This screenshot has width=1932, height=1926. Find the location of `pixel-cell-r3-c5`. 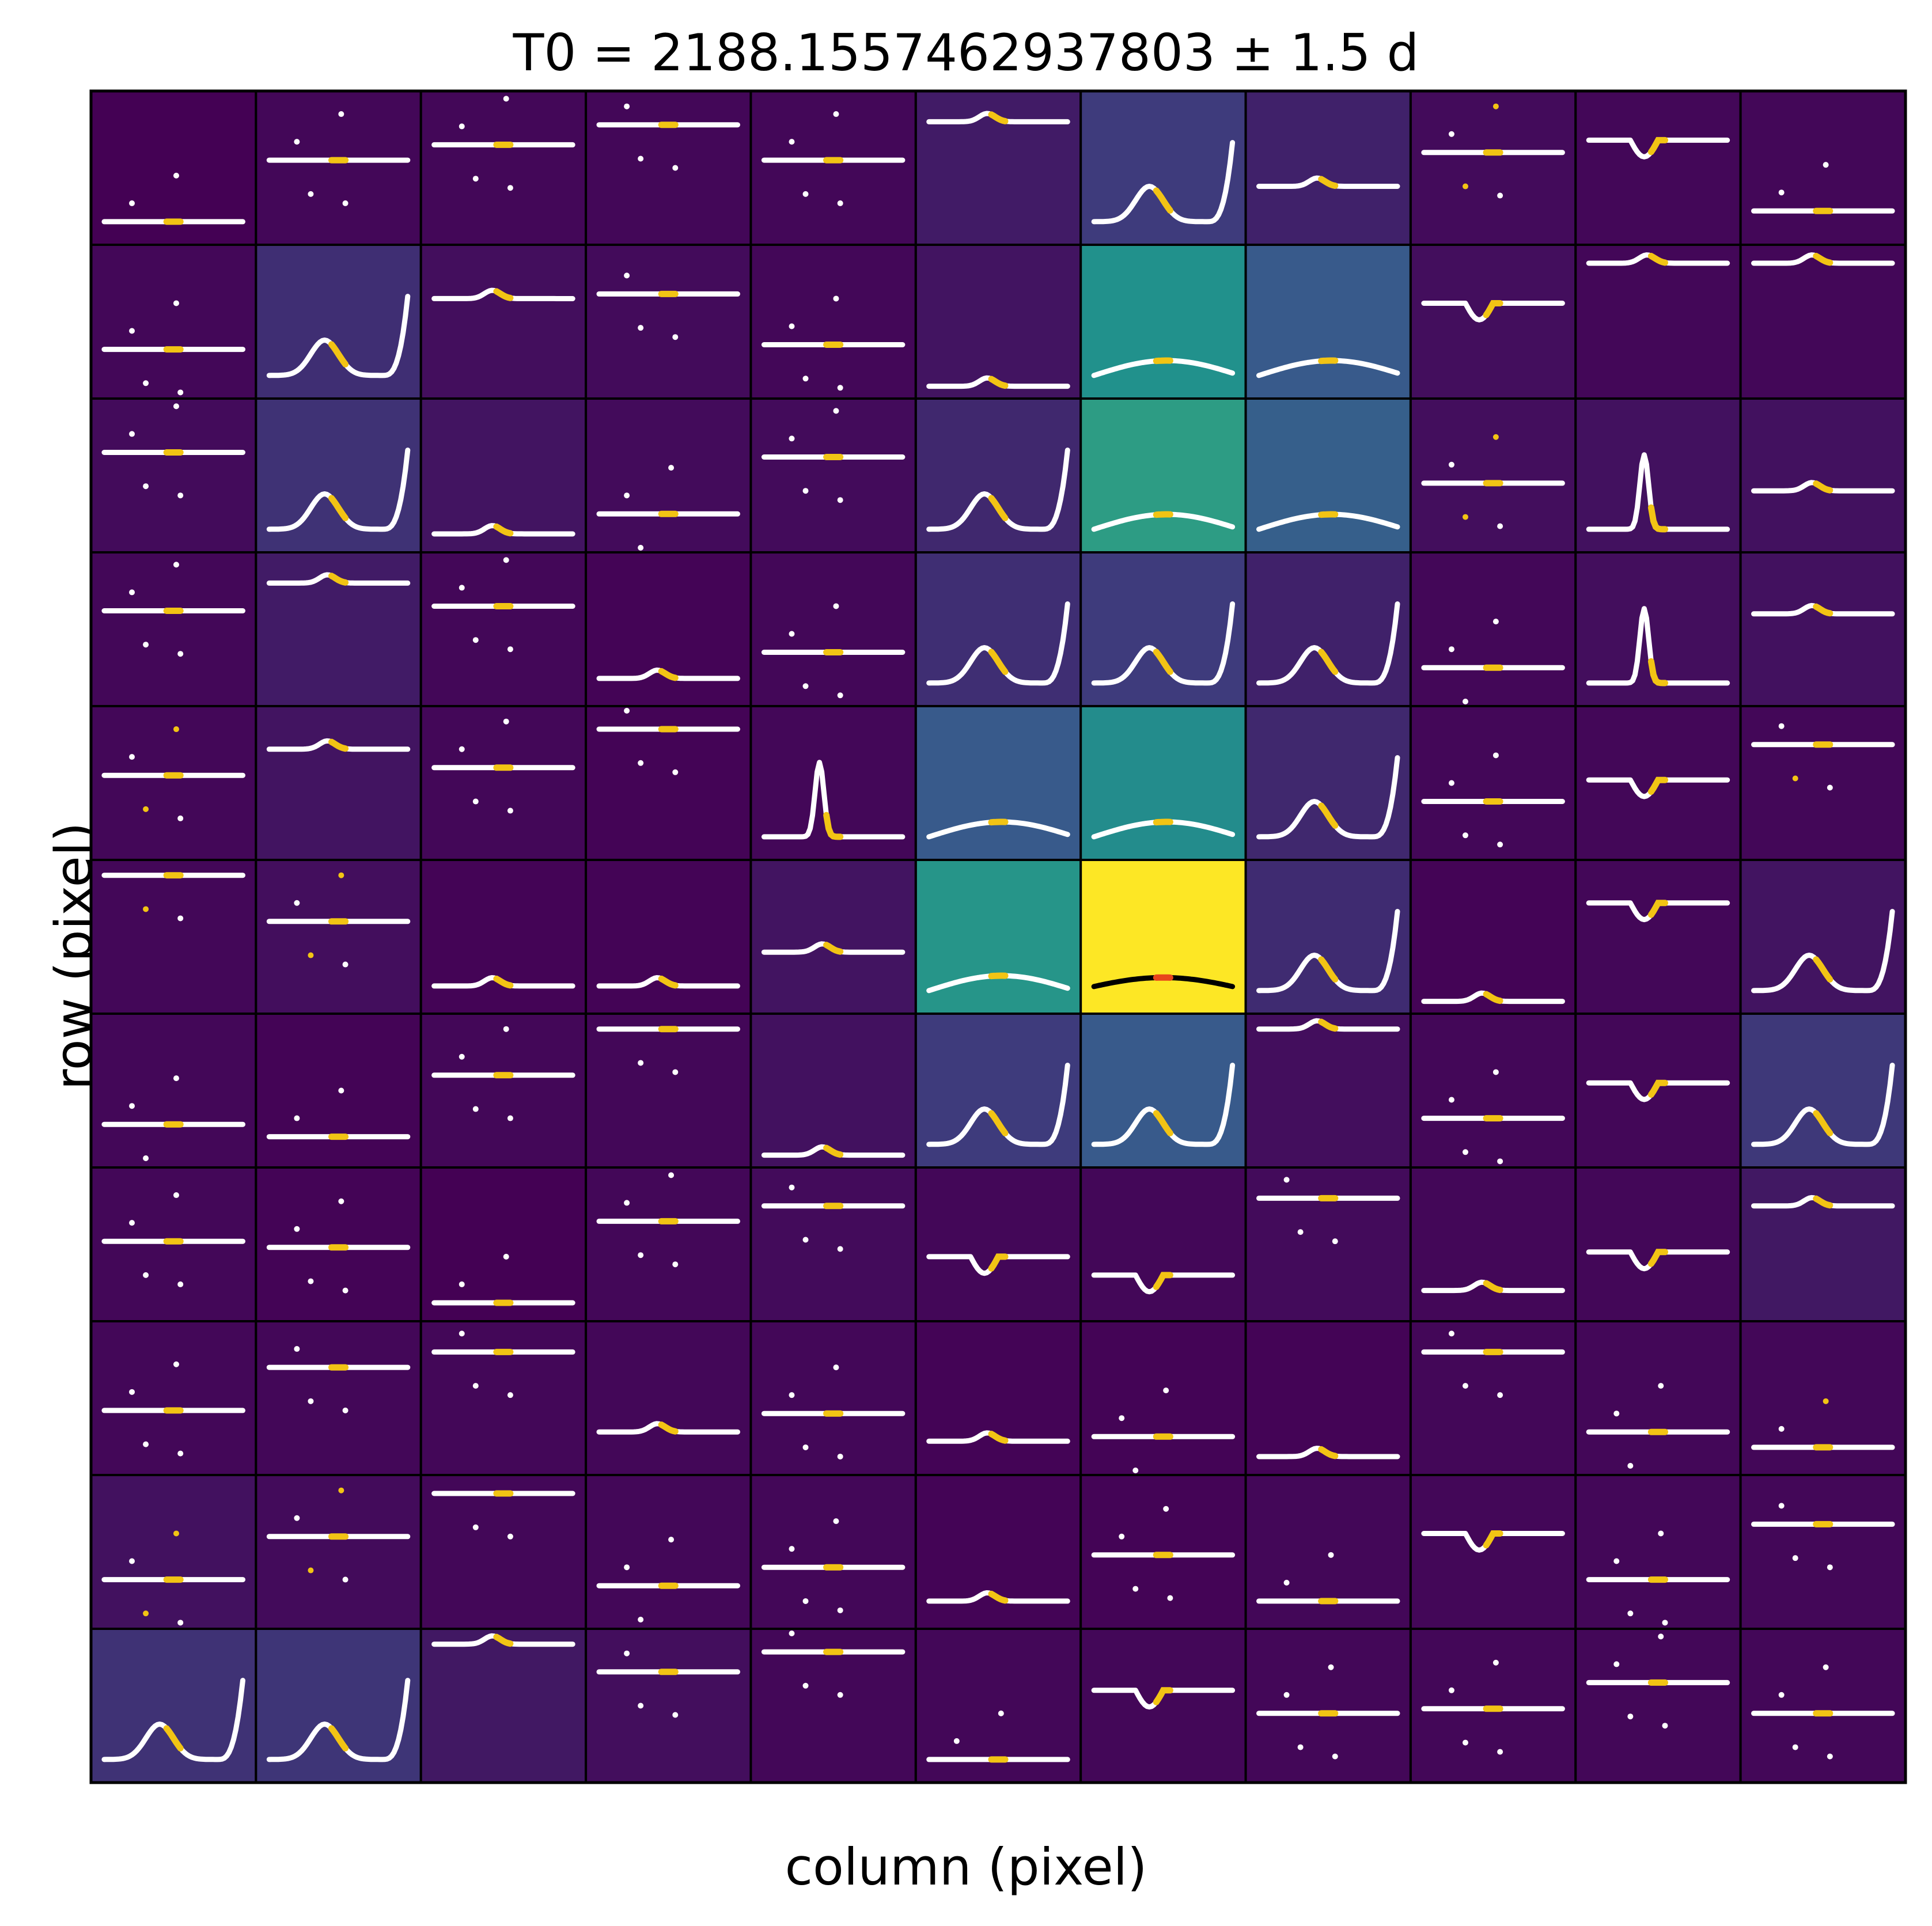

pixel-cell-r3-c5 is located at coordinates (998, 629).